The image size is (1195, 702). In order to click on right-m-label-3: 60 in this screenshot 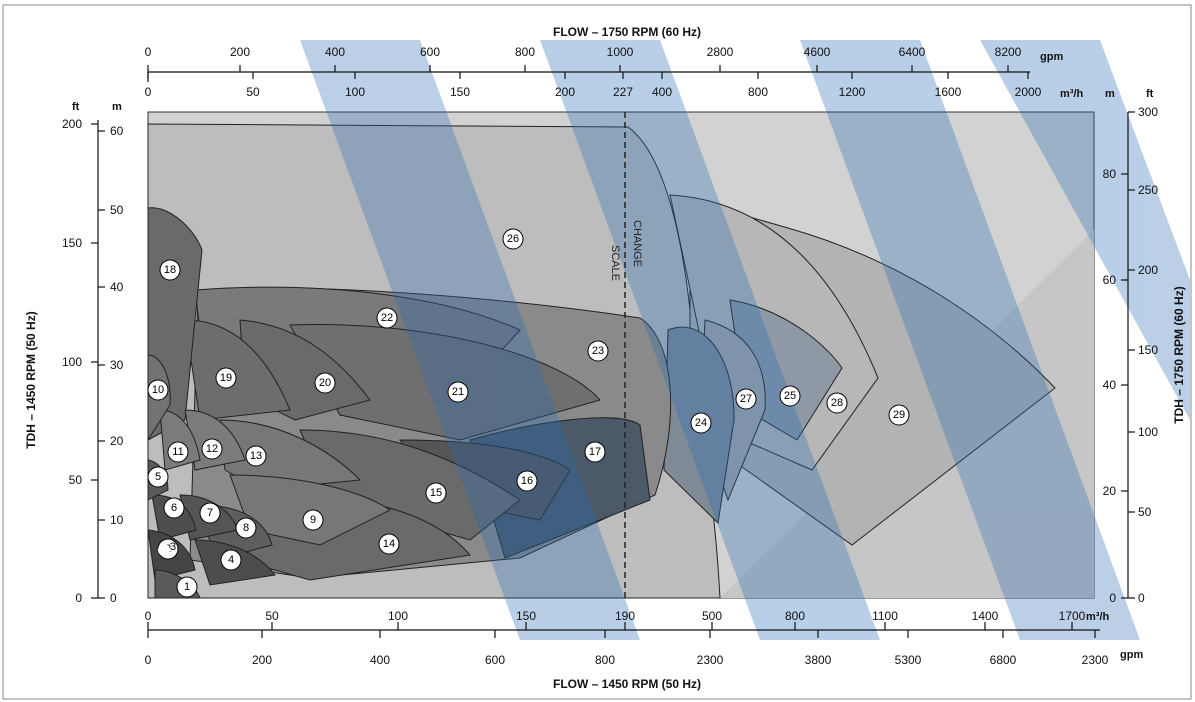, I will do `click(1110, 280)`.